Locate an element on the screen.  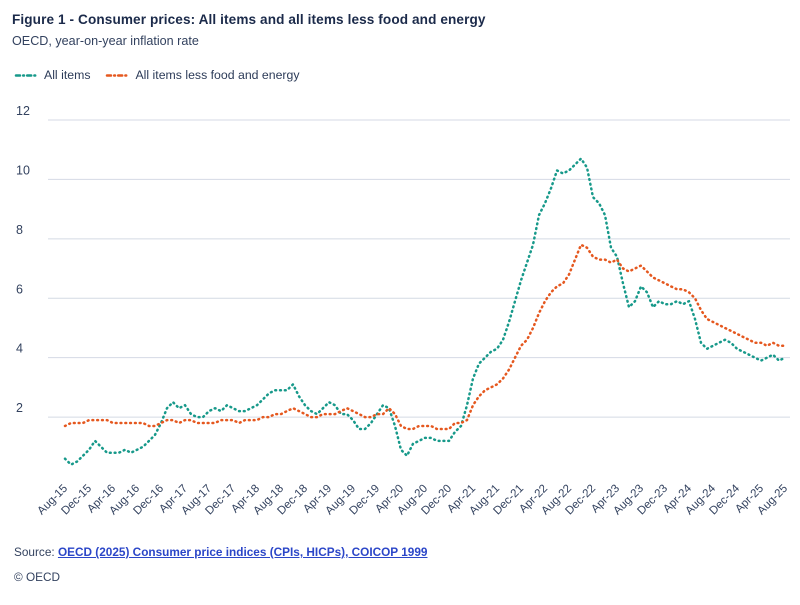
chart-legend: All items All items less food and energy is located at coordinates (157, 75).